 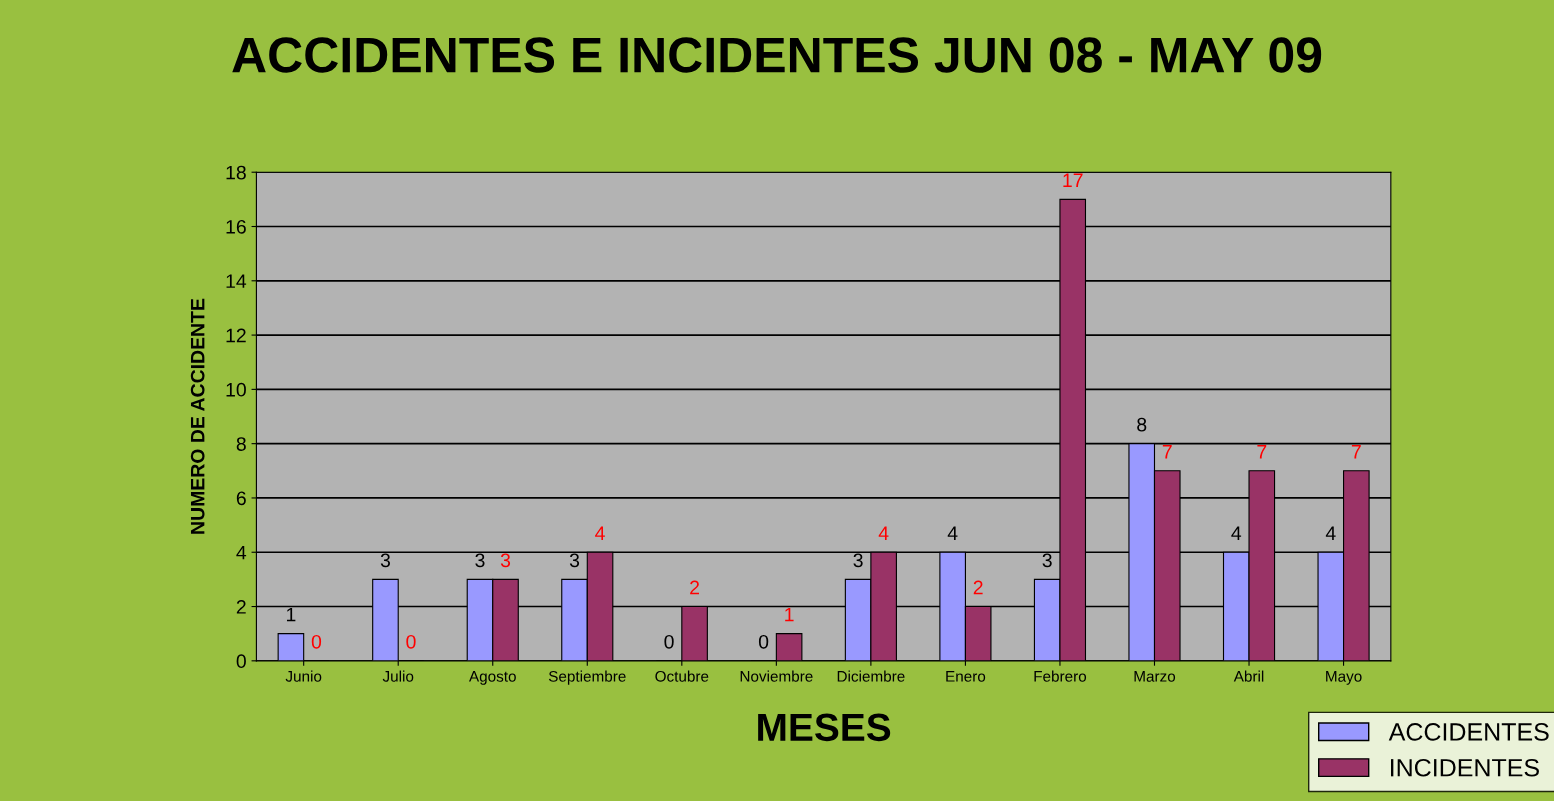 I want to click on y-tick-label: 4, so click(x=241, y=552).